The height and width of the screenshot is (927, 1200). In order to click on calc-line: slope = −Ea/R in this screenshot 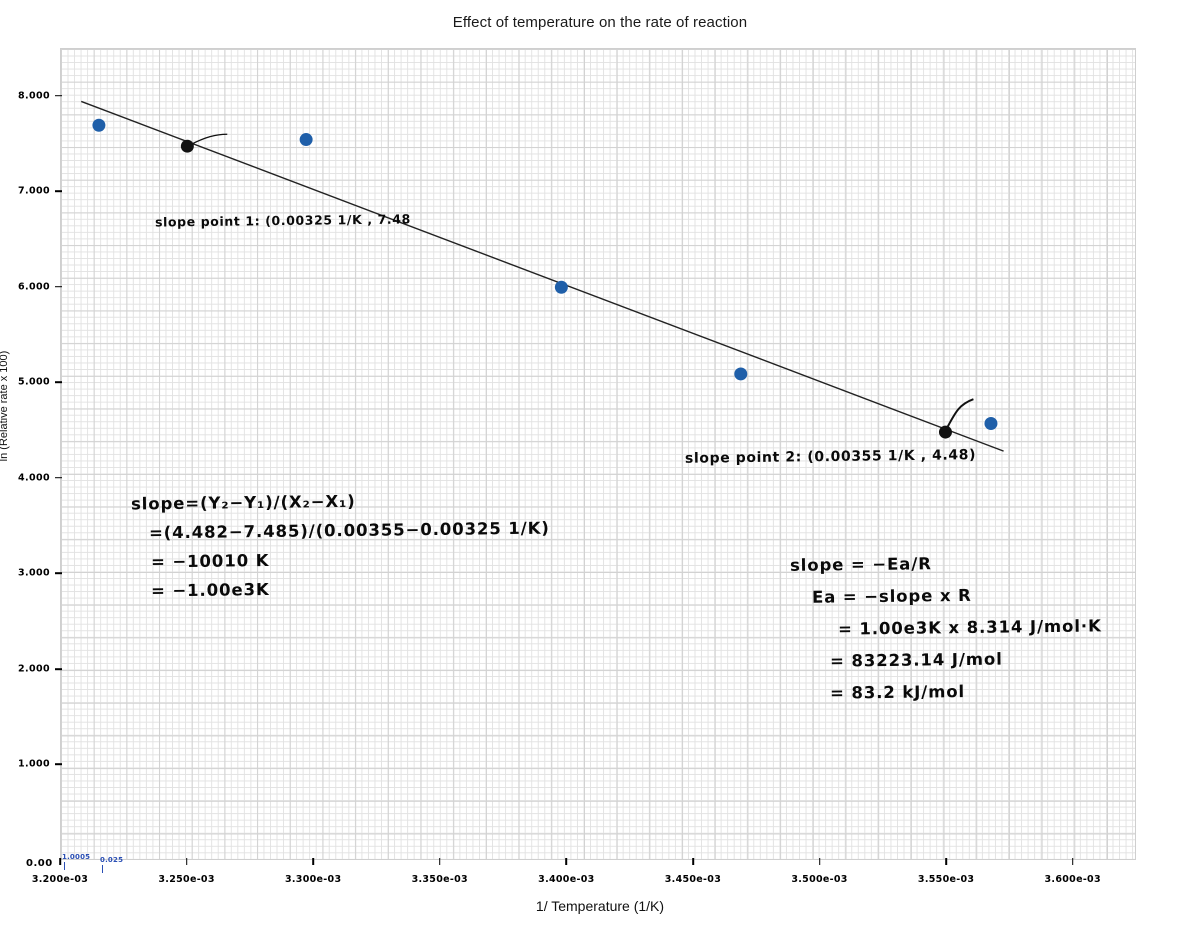, I will do `click(860, 564)`.